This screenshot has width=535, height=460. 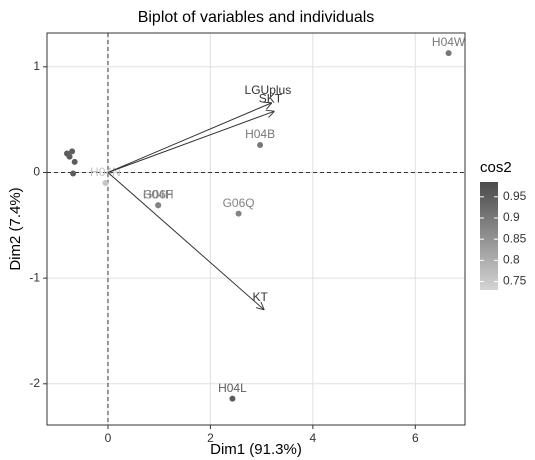 What do you see at coordinates (15, 228) in the screenshot?
I see `y-axis-label: Dim2 (7.4%)` at bounding box center [15, 228].